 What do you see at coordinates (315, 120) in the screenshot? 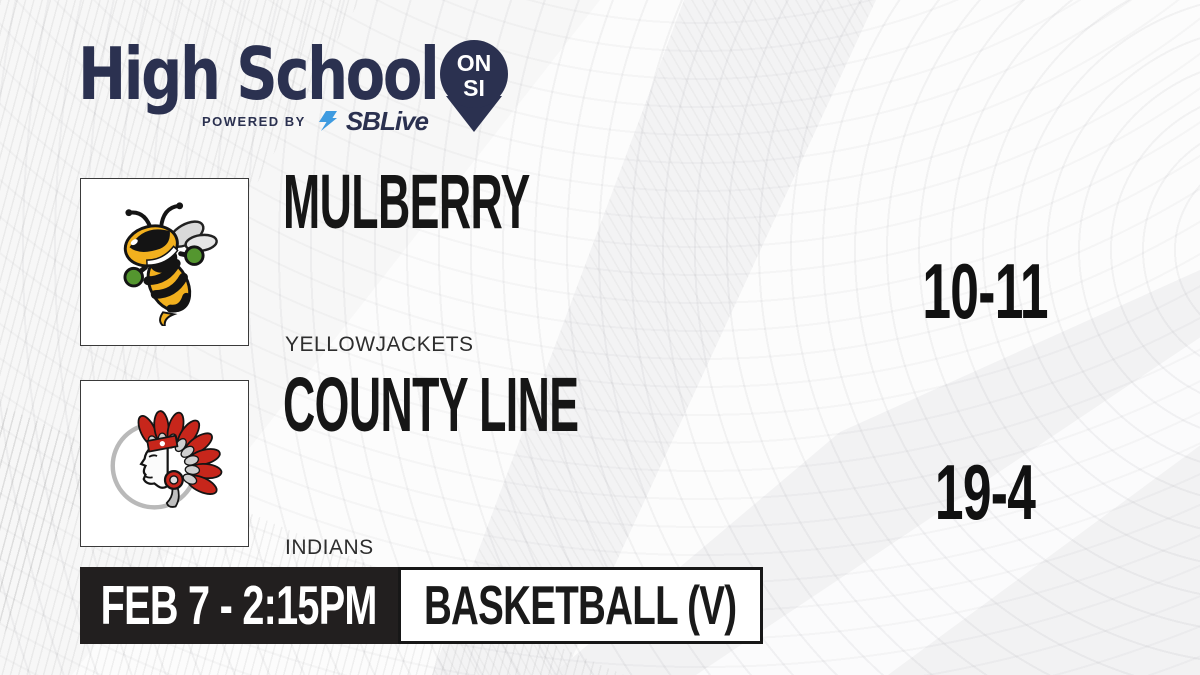
I see `powered-by-row: POWERED BY SBLive` at bounding box center [315, 120].